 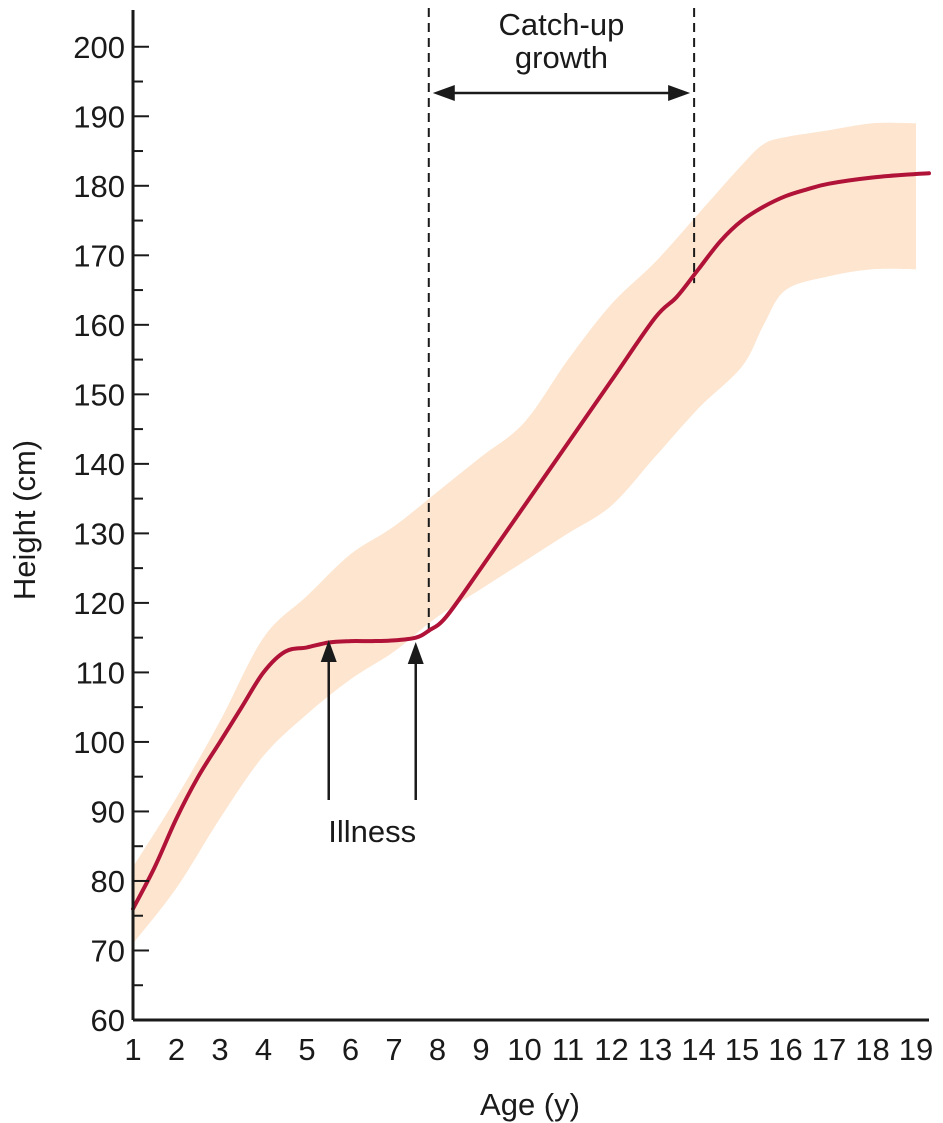 What do you see at coordinates (372, 831) in the screenshot?
I see `illness-label: Illness` at bounding box center [372, 831].